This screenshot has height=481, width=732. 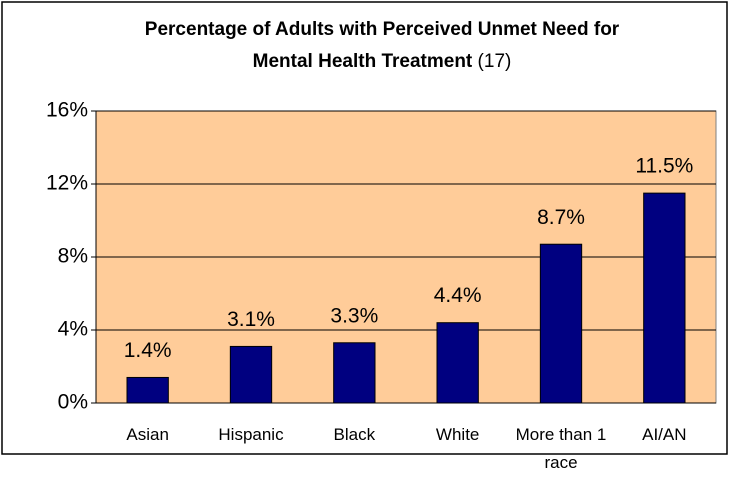 I want to click on x-tick-label: Black, so click(x=354, y=434).